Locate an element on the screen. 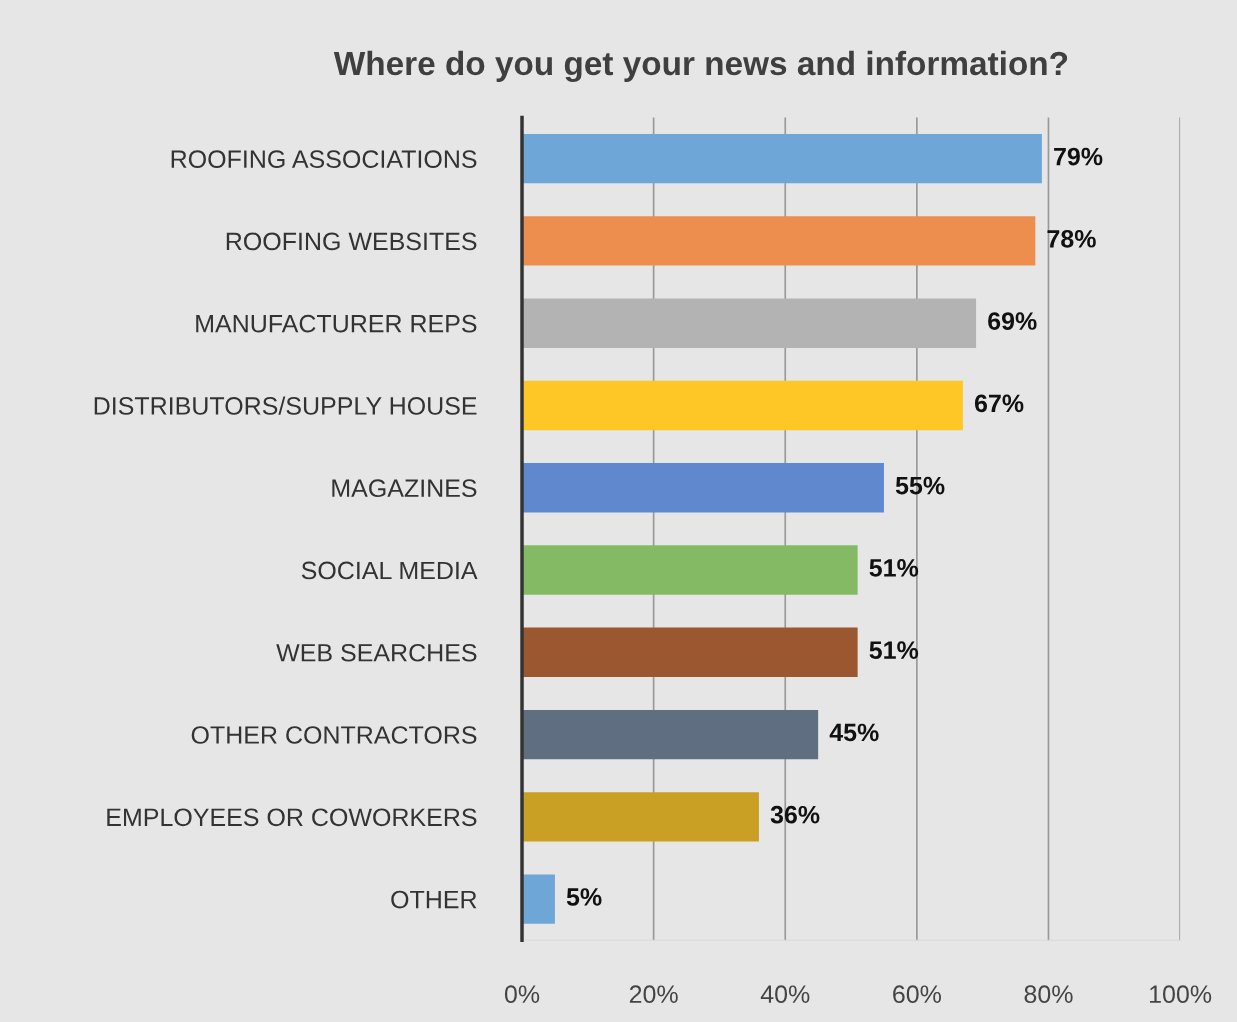  x-tick-label: 60% is located at coordinates (917, 994).